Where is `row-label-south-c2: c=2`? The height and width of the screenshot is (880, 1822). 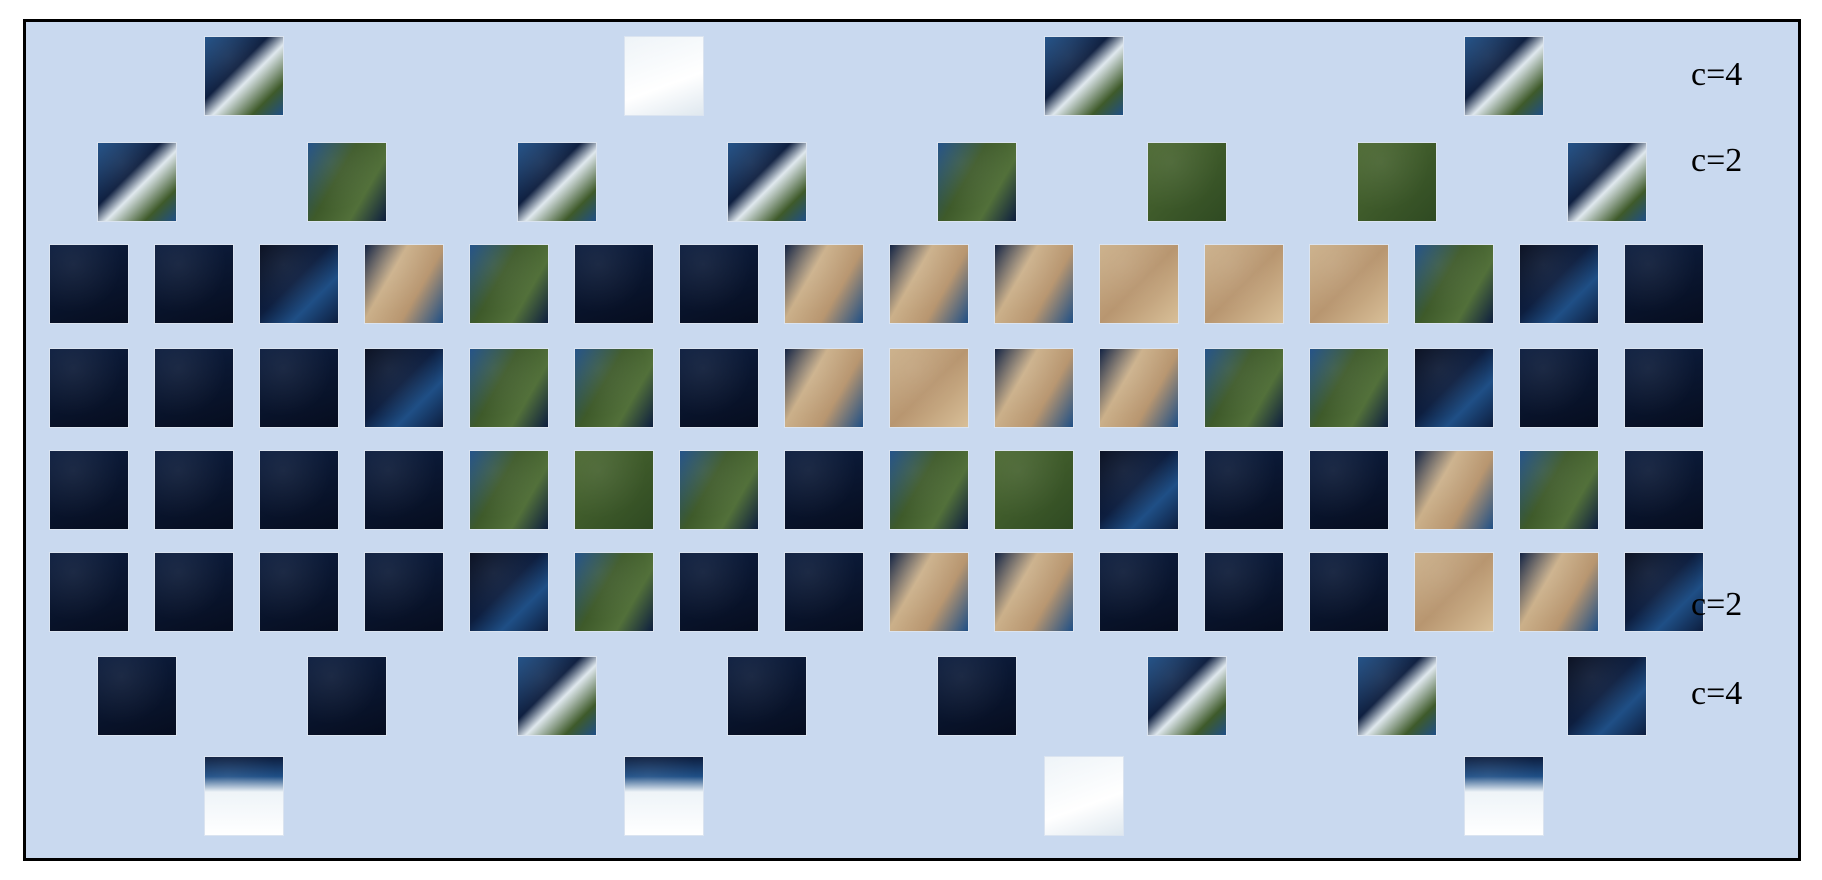
row-label-south-c2: c=2 is located at coordinates (1717, 604).